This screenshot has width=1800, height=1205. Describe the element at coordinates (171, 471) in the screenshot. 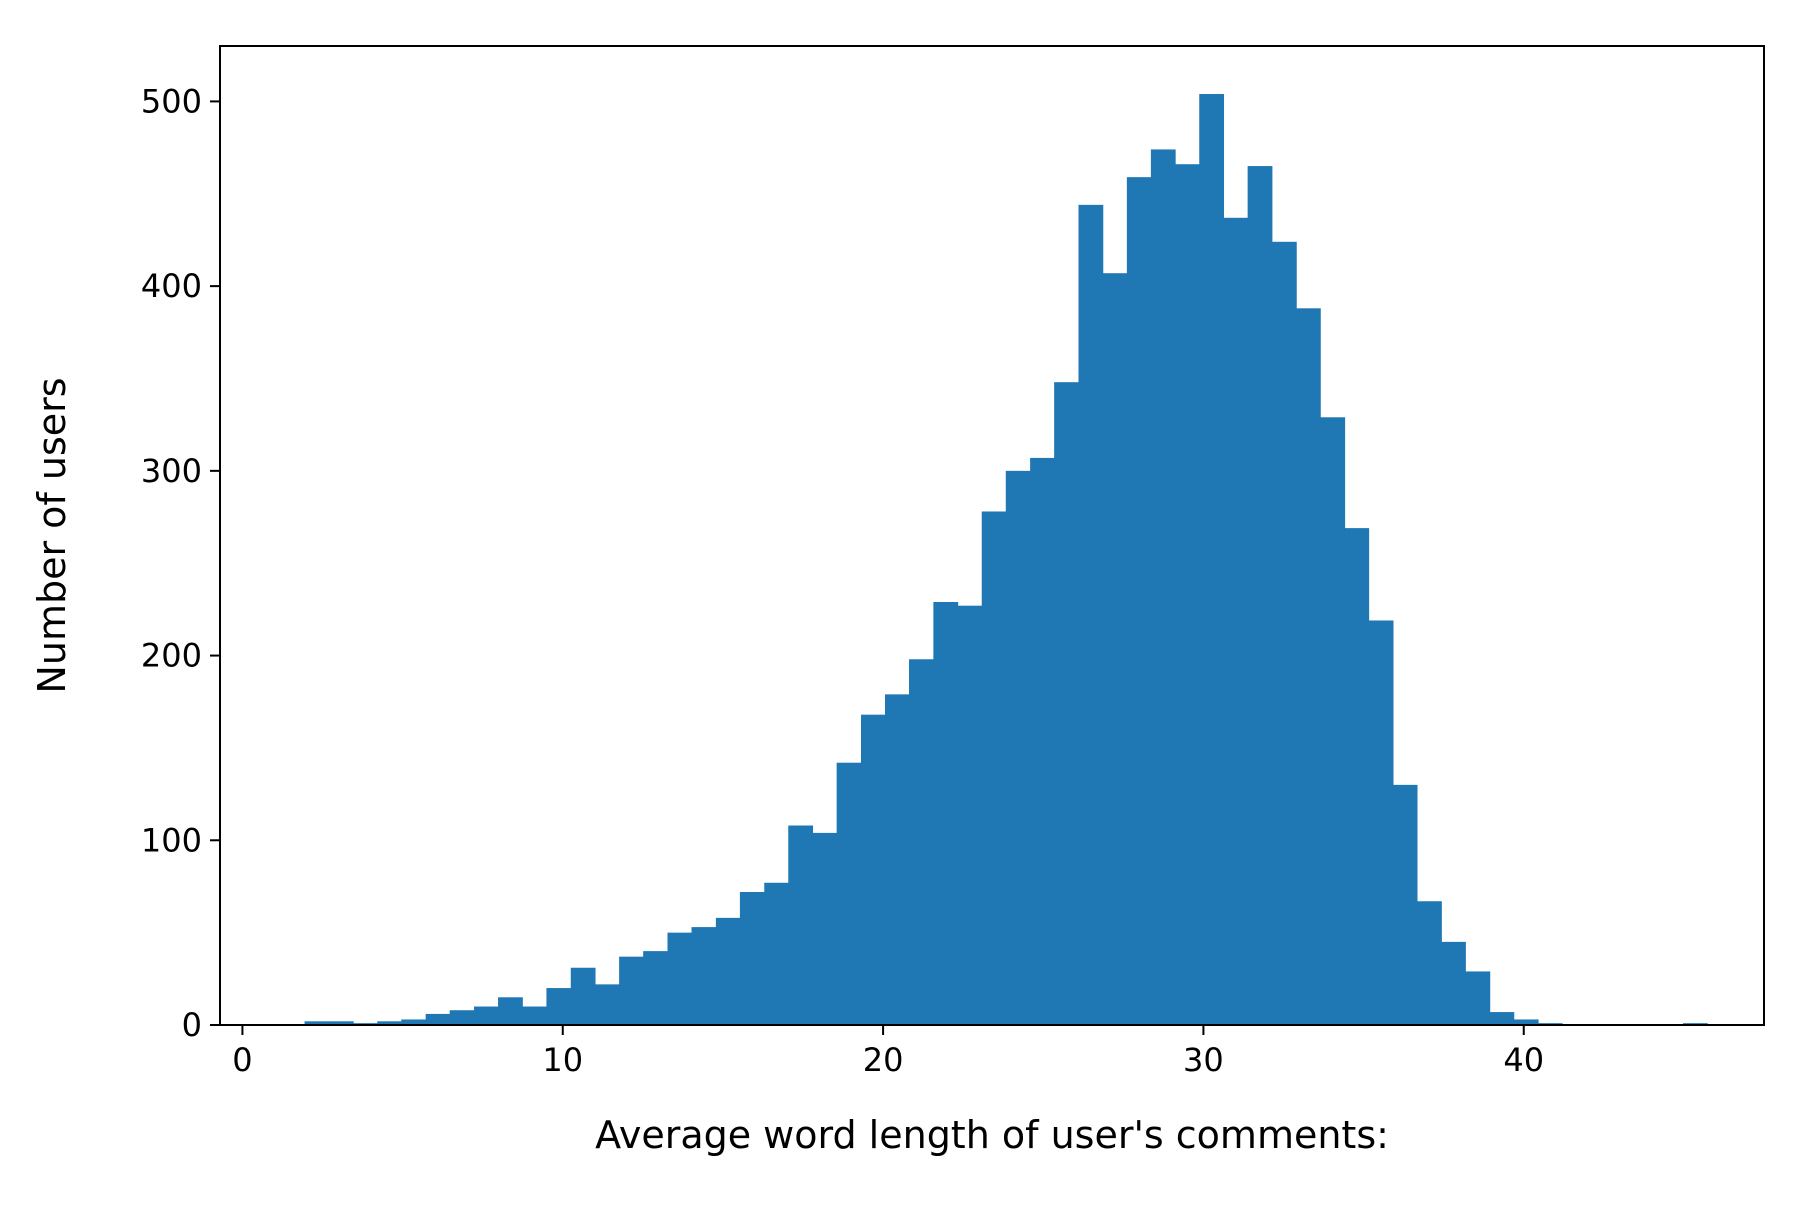

I see `y-tick-label: 300` at that location.